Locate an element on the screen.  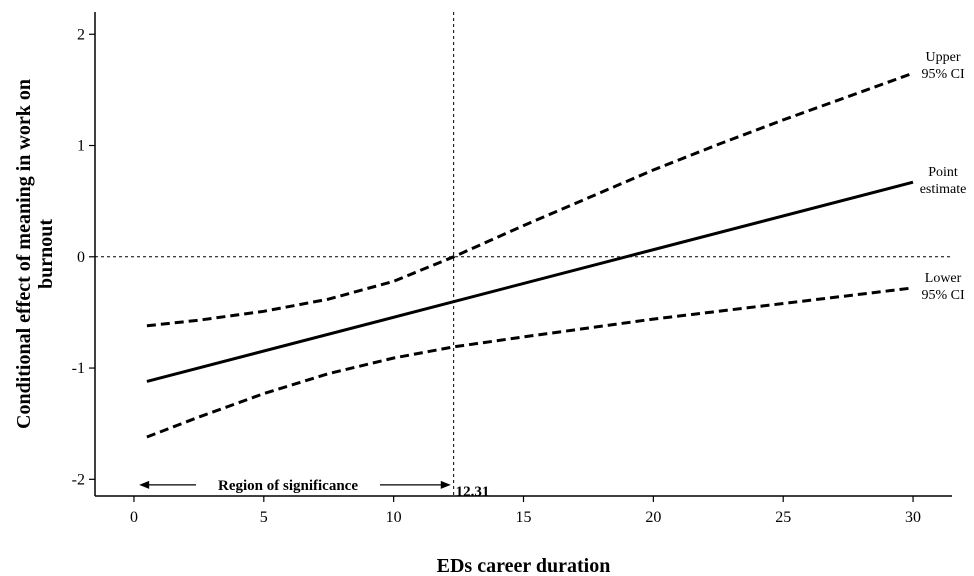
y-tick-label: 1 is located at coordinates (81, 146).